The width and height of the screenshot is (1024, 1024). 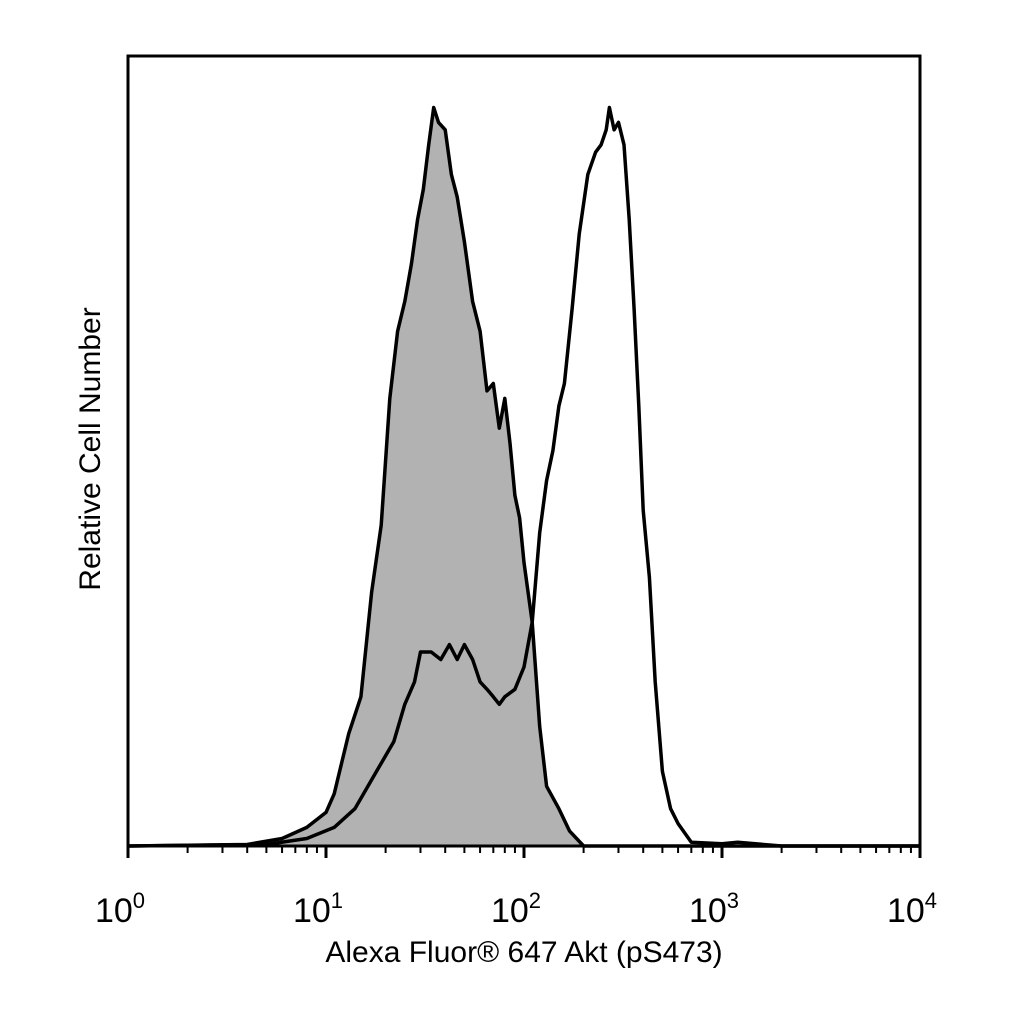 What do you see at coordinates (90, 448) in the screenshot?
I see `y-axis-label: Relative Cell Number` at bounding box center [90, 448].